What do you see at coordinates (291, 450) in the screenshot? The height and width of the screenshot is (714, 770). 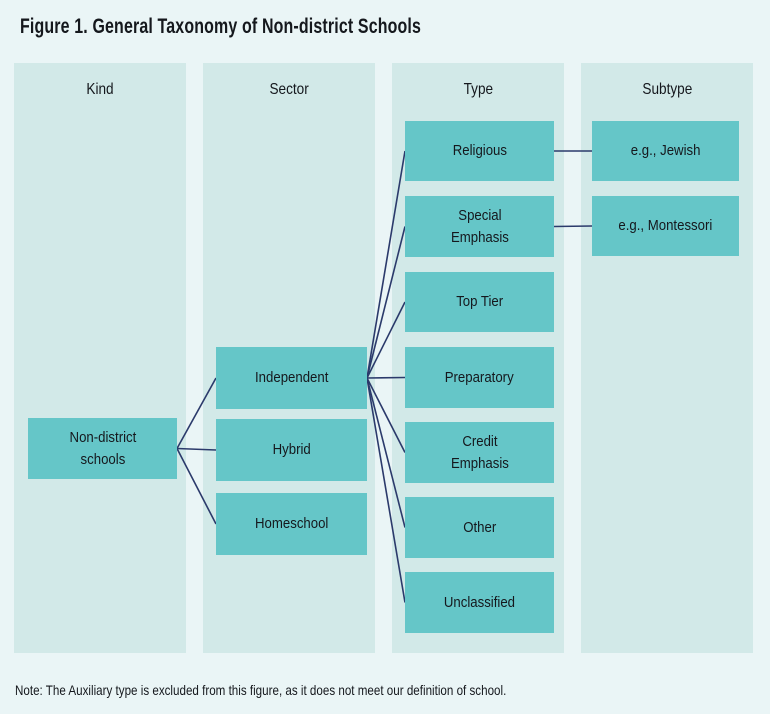 I see `node-hybrid: Hybrid` at bounding box center [291, 450].